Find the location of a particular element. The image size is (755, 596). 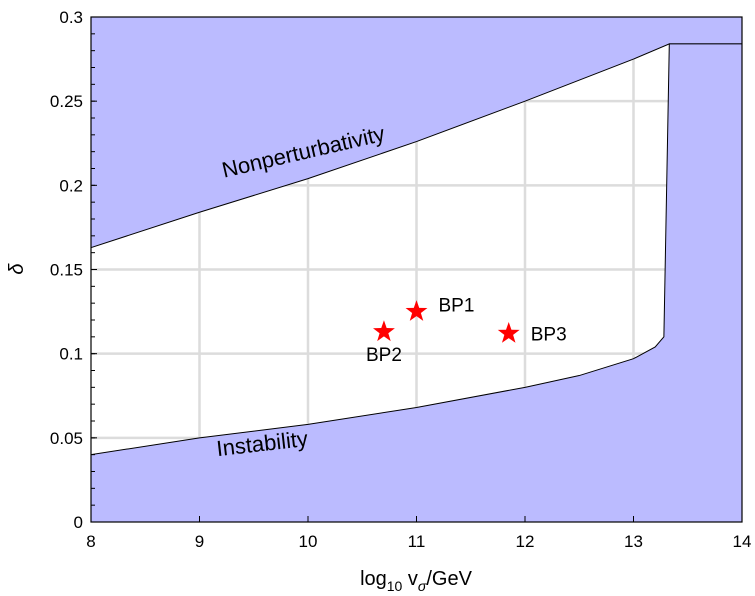

y-tick-label: 0.05 is located at coordinates (66, 438).